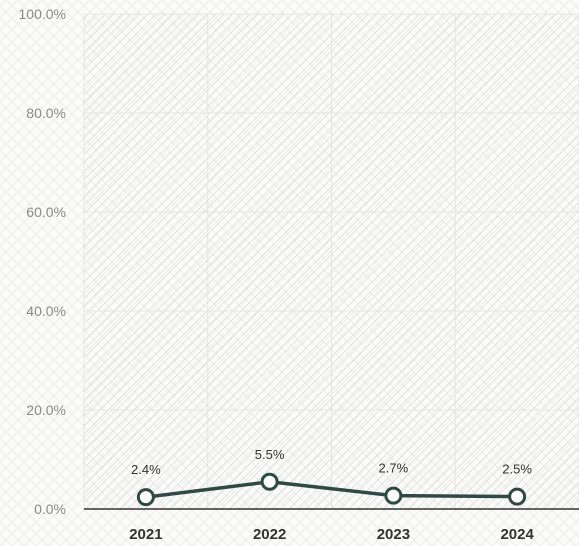 Image resolution: width=579 pixels, height=546 pixels. Describe the element at coordinates (46, 212) in the screenshot. I see `y-tick-label: 60.0%` at that location.